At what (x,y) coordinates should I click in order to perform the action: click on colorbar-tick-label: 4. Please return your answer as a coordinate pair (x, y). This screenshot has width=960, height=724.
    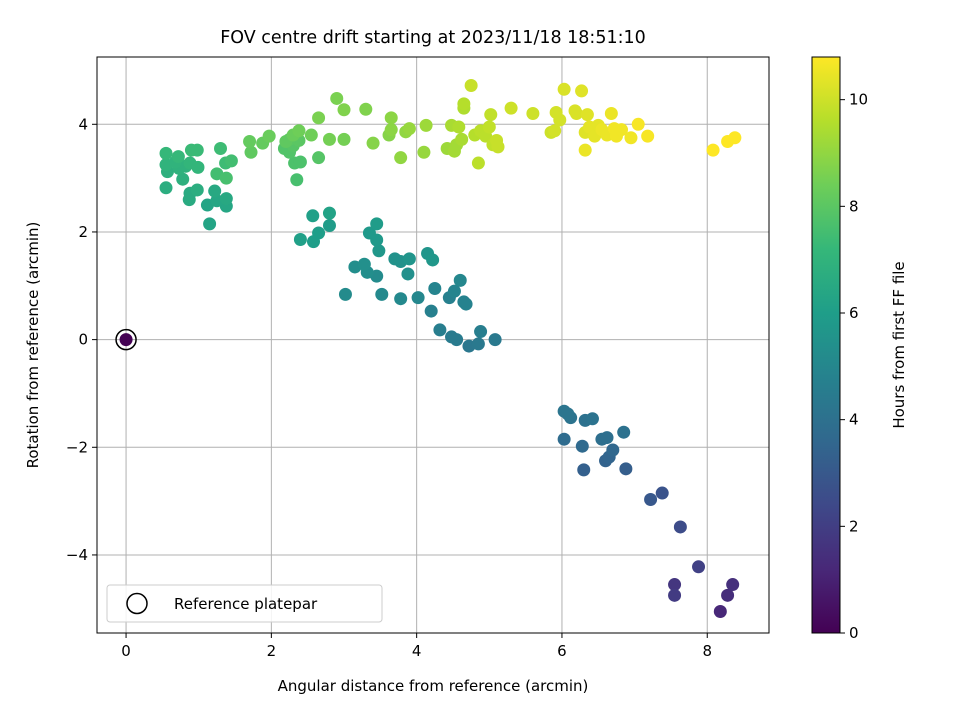
    Looking at the image, I should click on (854, 420).